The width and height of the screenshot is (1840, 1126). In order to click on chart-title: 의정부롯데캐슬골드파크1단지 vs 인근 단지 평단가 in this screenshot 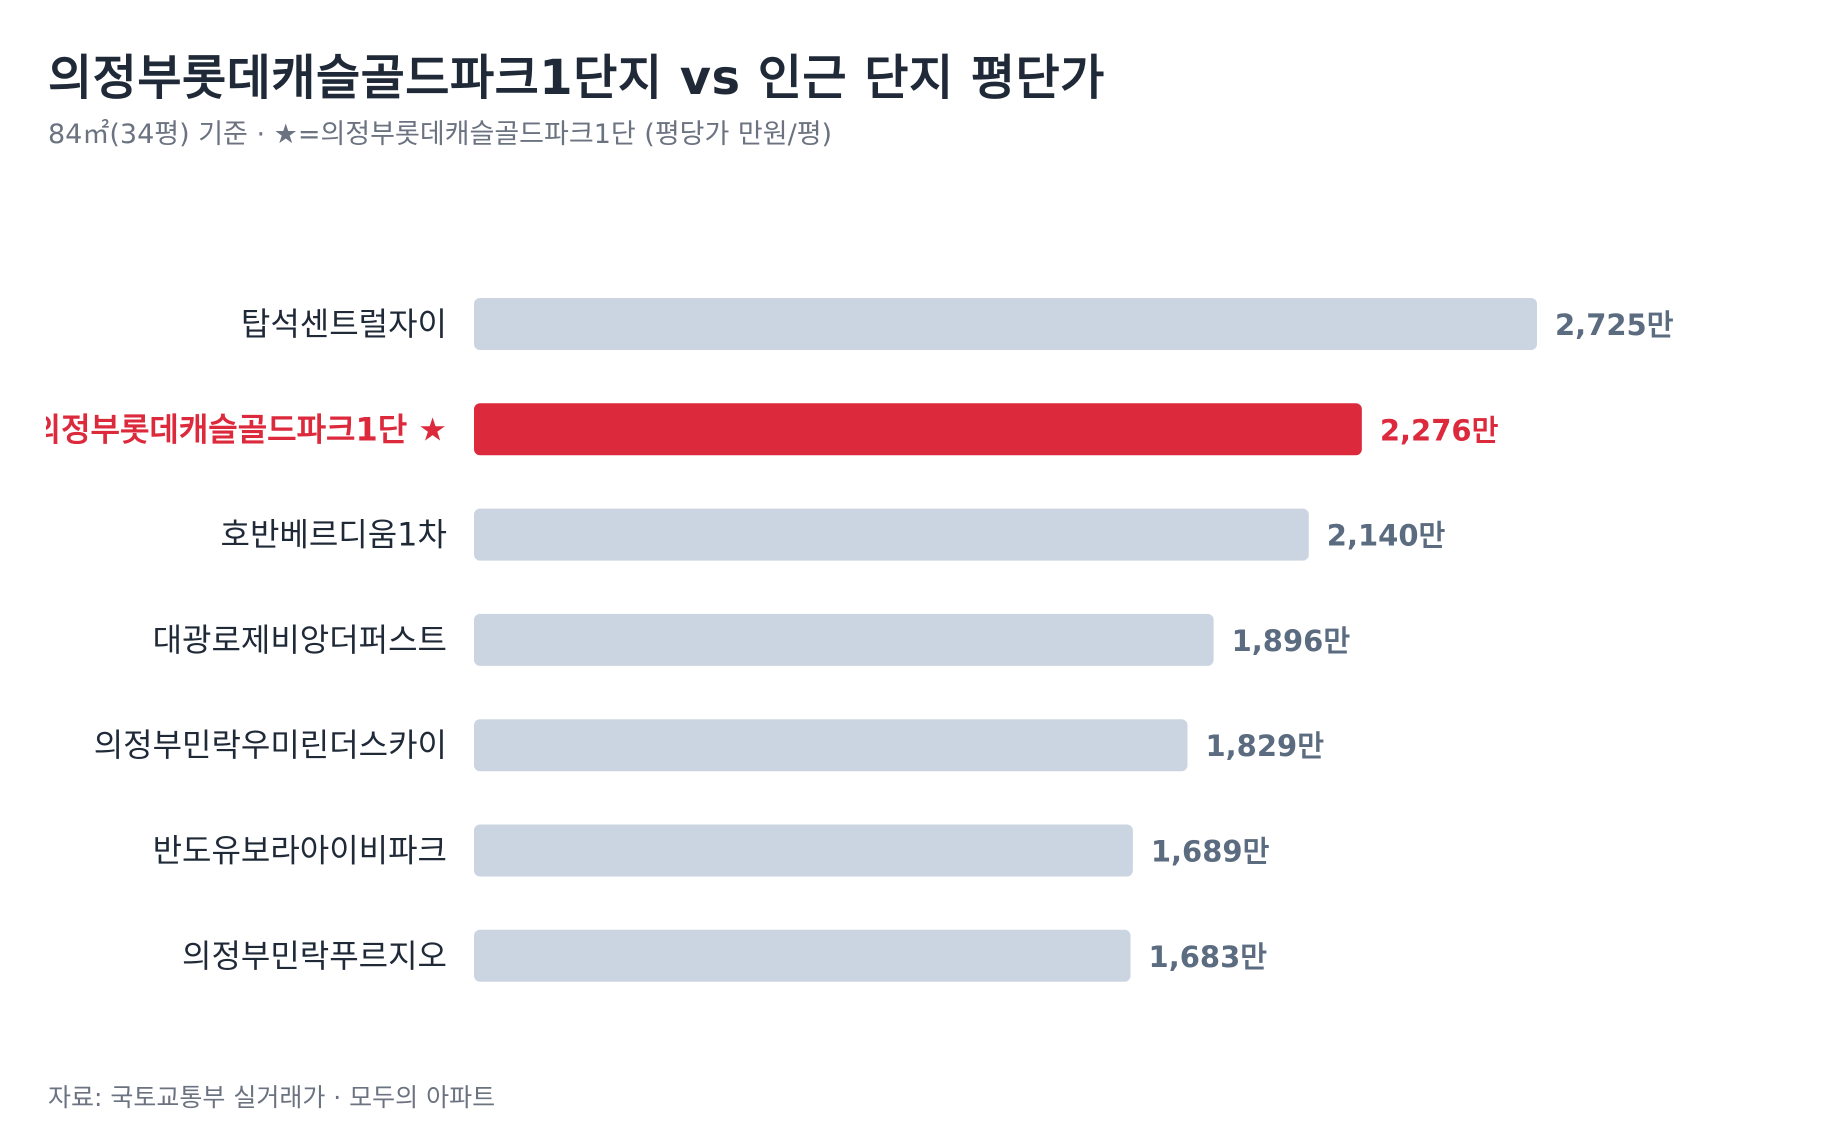, I will do `click(576, 78)`.